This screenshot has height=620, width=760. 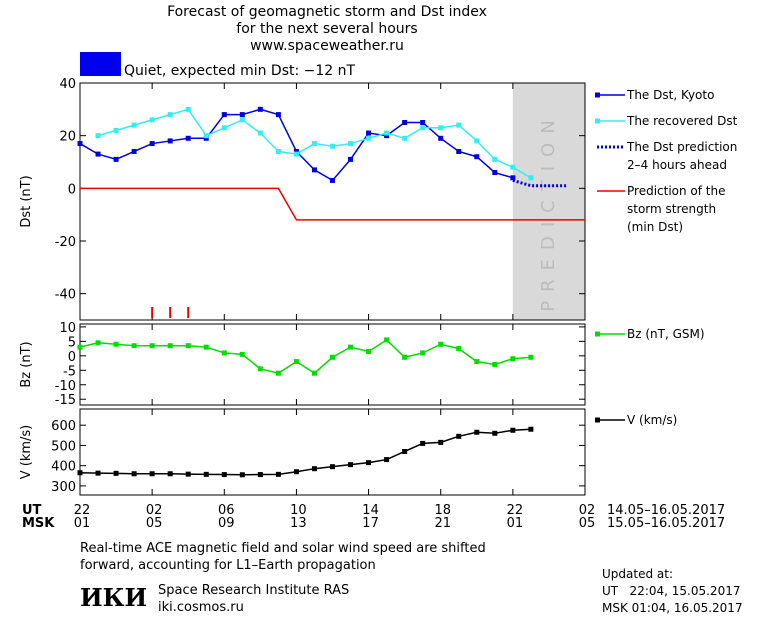 What do you see at coordinates (298, 523) in the screenshot?
I see `x-tick-label: 13` at bounding box center [298, 523].